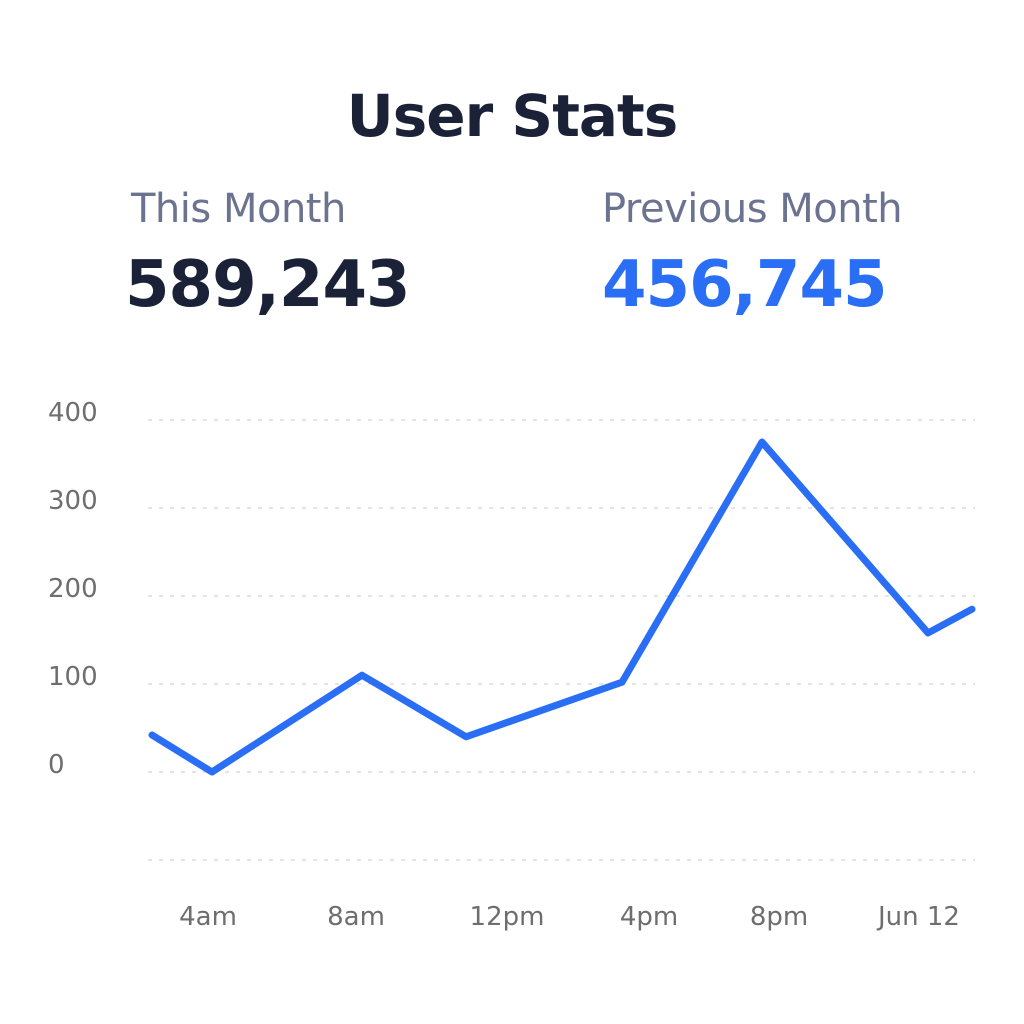 The height and width of the screenshot is (1024, 1024). What do you see at coordinates (73, 677) in the screenshot?
I see `y-tick-label: 100` at bounding box center [73, 677].